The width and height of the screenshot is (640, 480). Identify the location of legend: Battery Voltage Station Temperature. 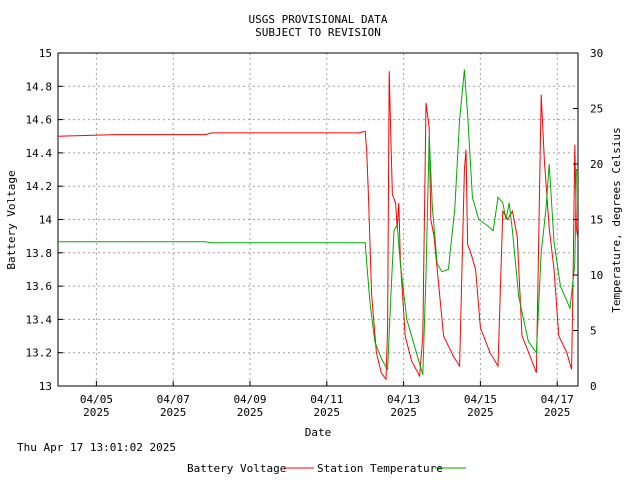
(326, 468).